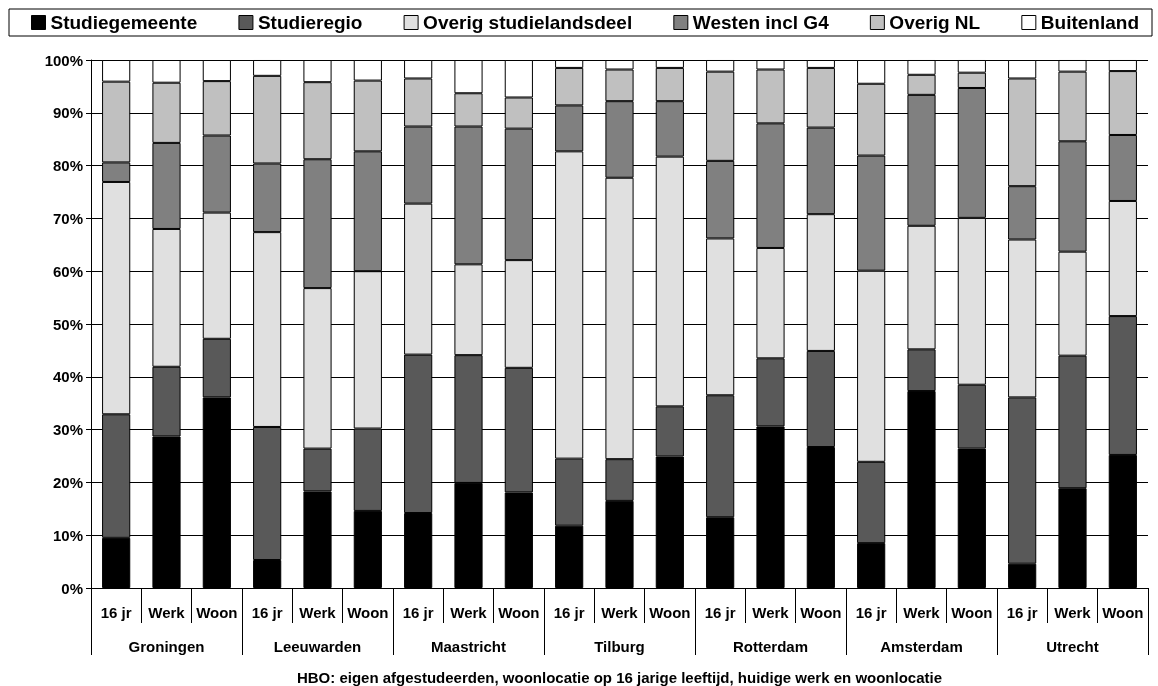 The height and width of the screenshot is (686, 1158). I want to click on legend-label: Westen incl G4, so click(761, 22).